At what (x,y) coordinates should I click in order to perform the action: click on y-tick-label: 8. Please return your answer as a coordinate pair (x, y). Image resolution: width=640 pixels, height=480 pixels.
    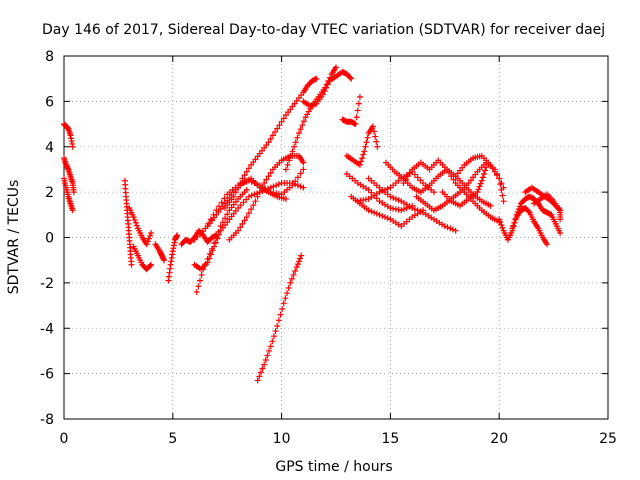
    Looking at the image, I should click on (49, 57).